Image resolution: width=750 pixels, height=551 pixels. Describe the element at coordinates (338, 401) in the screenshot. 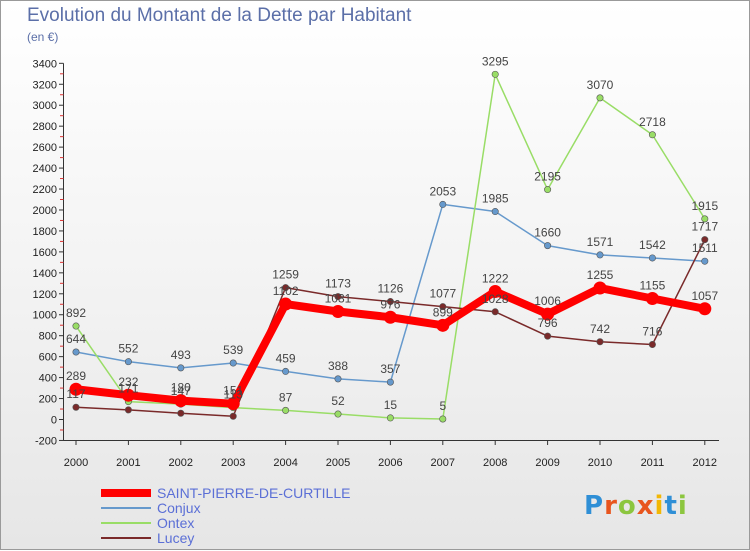

I see `data-label: 52` at that location.